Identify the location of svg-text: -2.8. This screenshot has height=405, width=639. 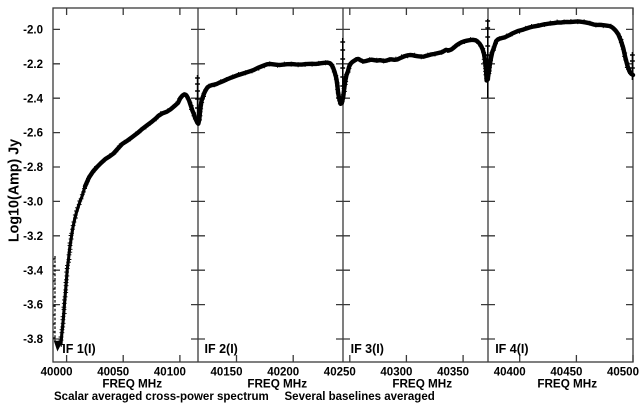
(33, 168).